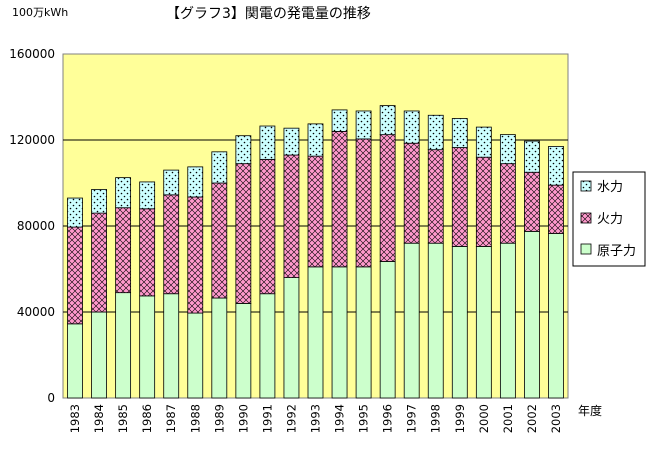  What do you see at coordinates (363, 332) in the screenshot?
I see `bar-nuclear-1995` at bounding box center [363, 332].